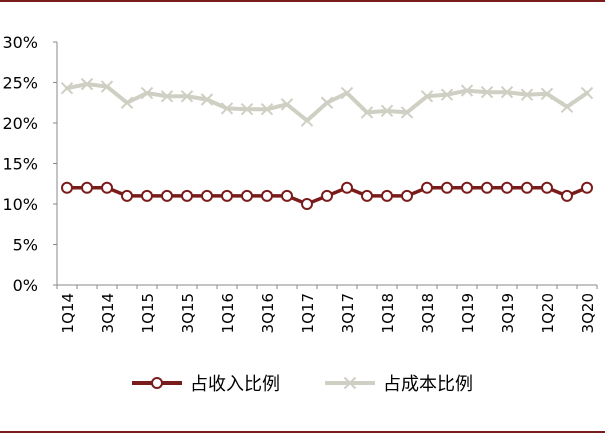 This screenshot has height=433, width=605. What do you see at coordinates (68, 313) in the screenshot?
I see `x-tick-label: 1Q14` at bounding box center [68, 313].